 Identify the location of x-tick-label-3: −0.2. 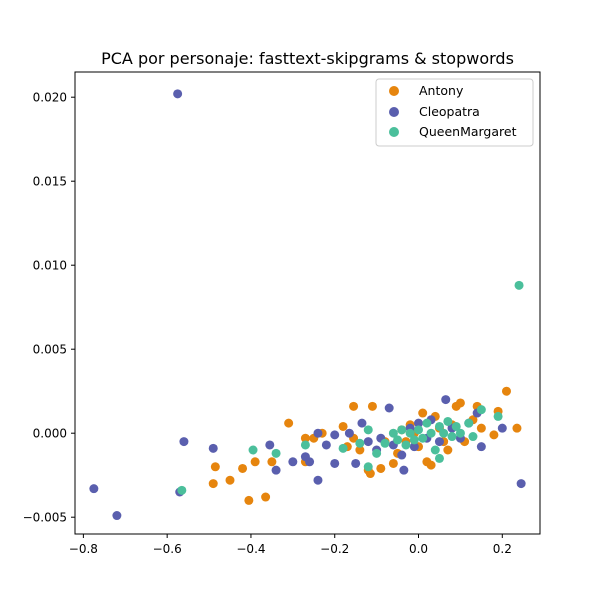
(334, 549).